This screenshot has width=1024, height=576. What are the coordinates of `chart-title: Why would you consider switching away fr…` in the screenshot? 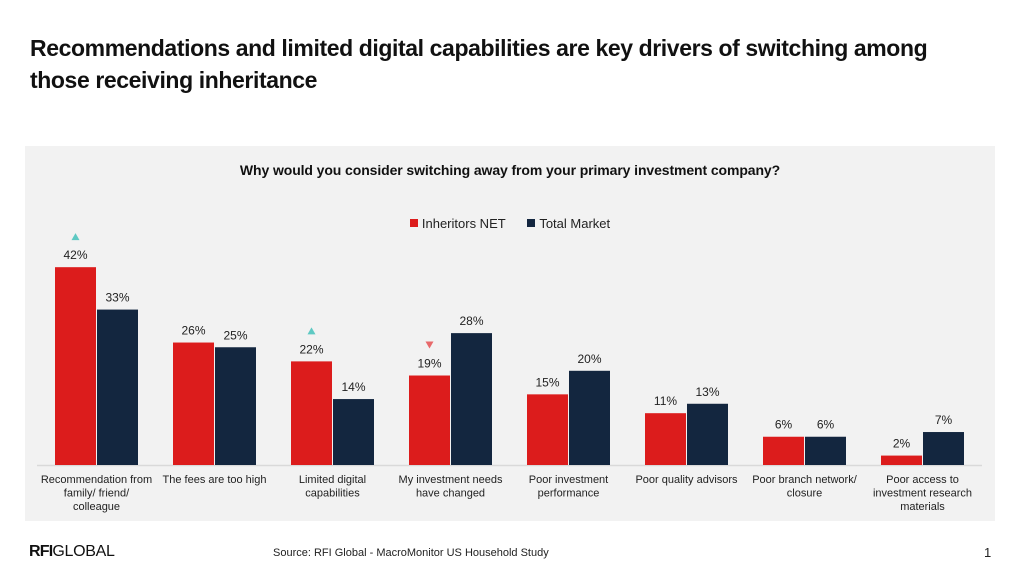 It's located at (510, 170).